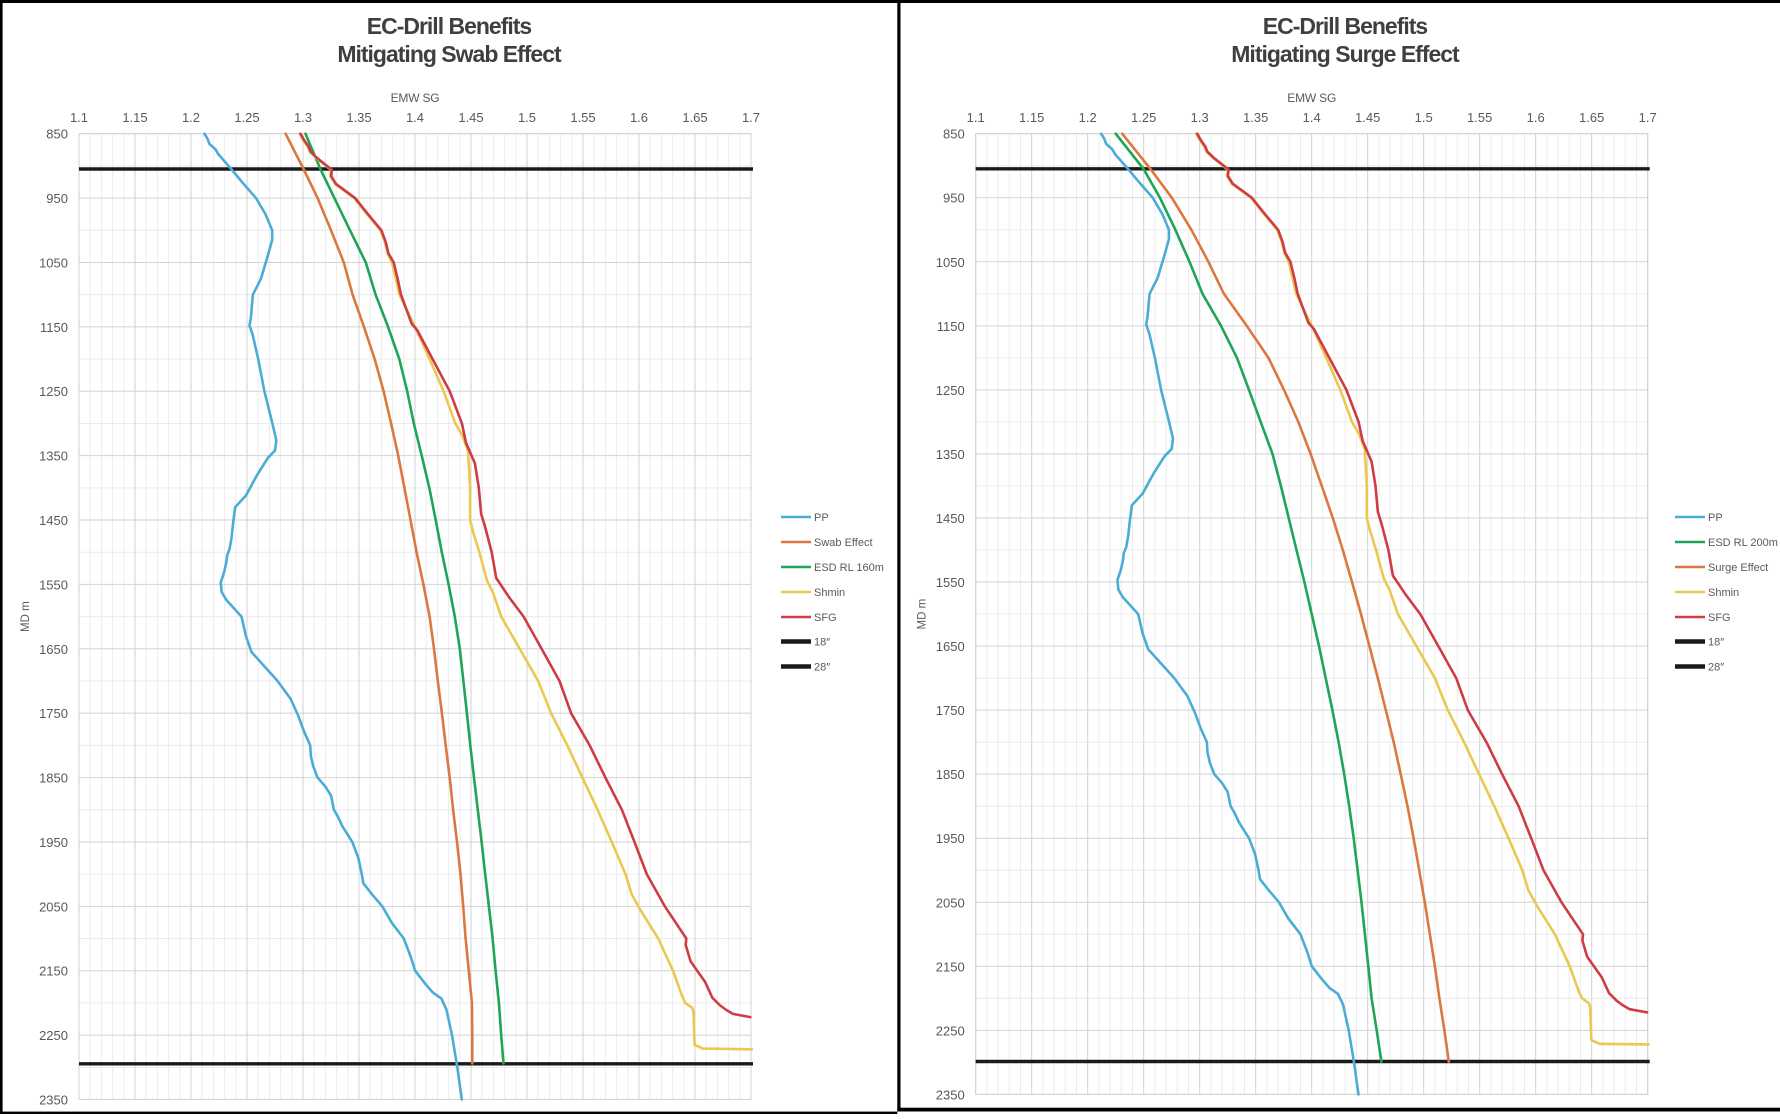 This screenshot has width=1780, height=1119. Describe the element at coordinates (449, 54) in the screenshot. I see `svg-text: Mitigating Swab Effect` at that location.